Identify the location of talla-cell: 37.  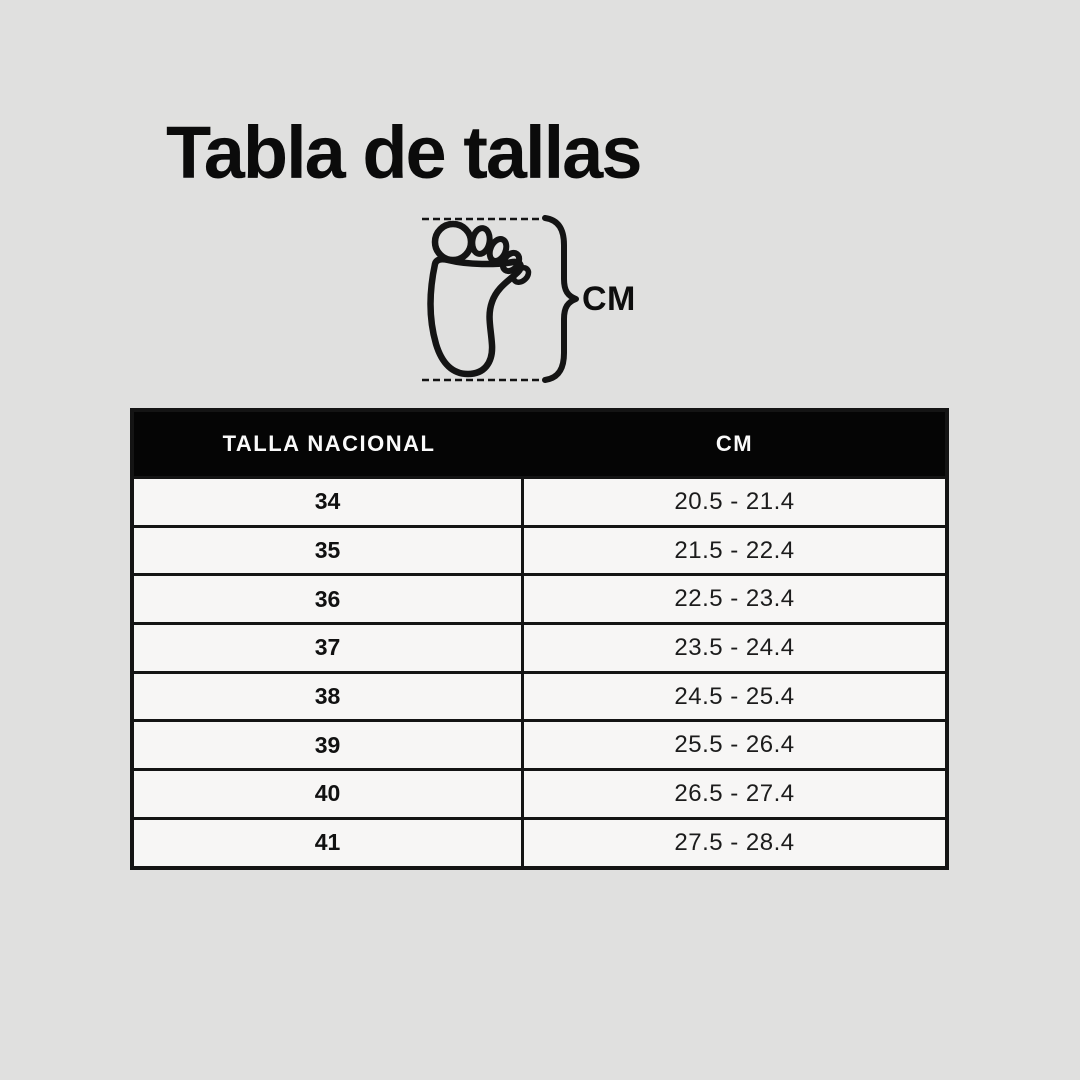
(329, 648).